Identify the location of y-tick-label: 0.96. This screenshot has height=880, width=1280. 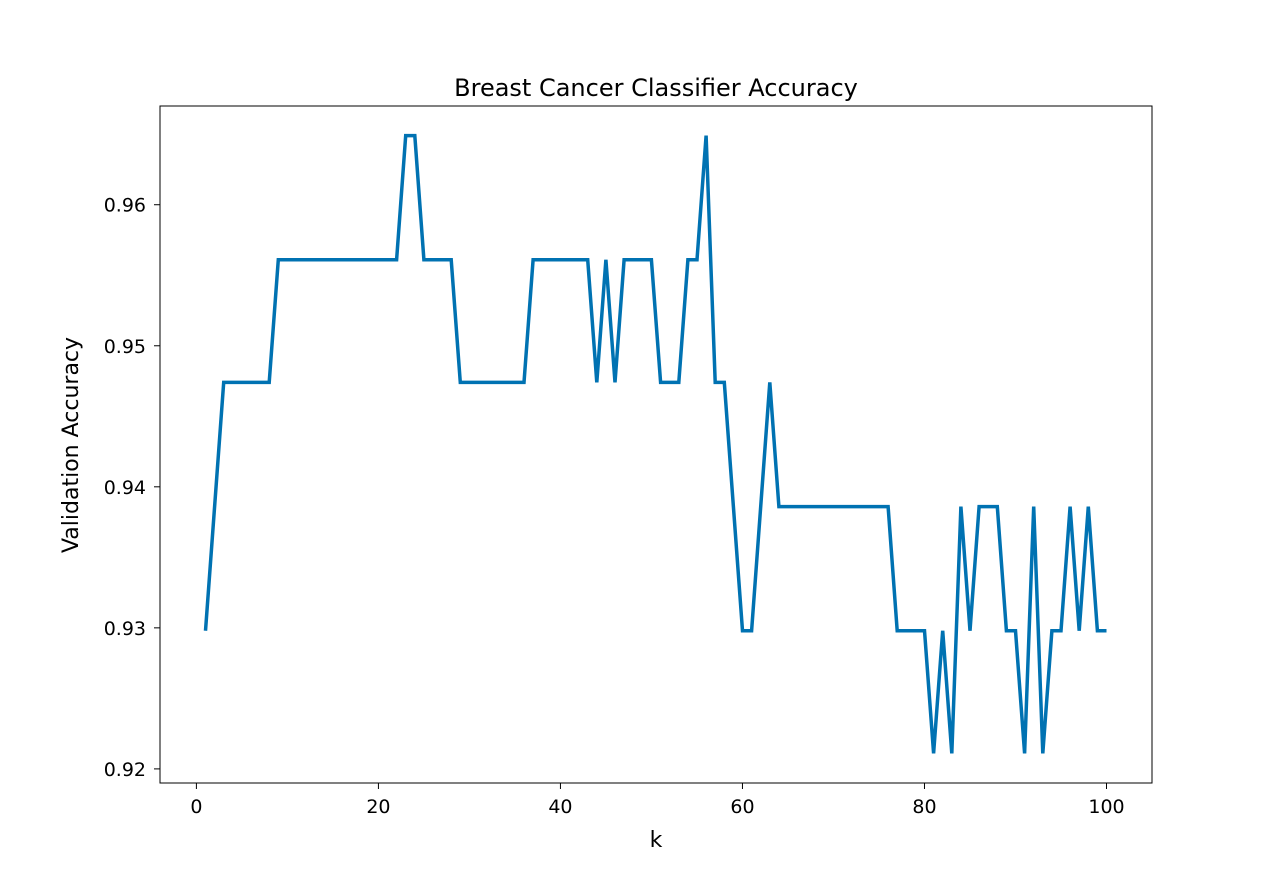
(125, 206).